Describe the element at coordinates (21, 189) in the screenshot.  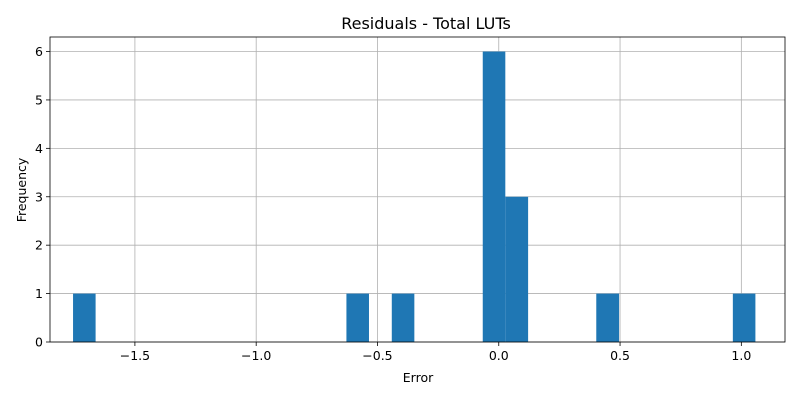
I see `y-axis-label: Frequency` at that location.